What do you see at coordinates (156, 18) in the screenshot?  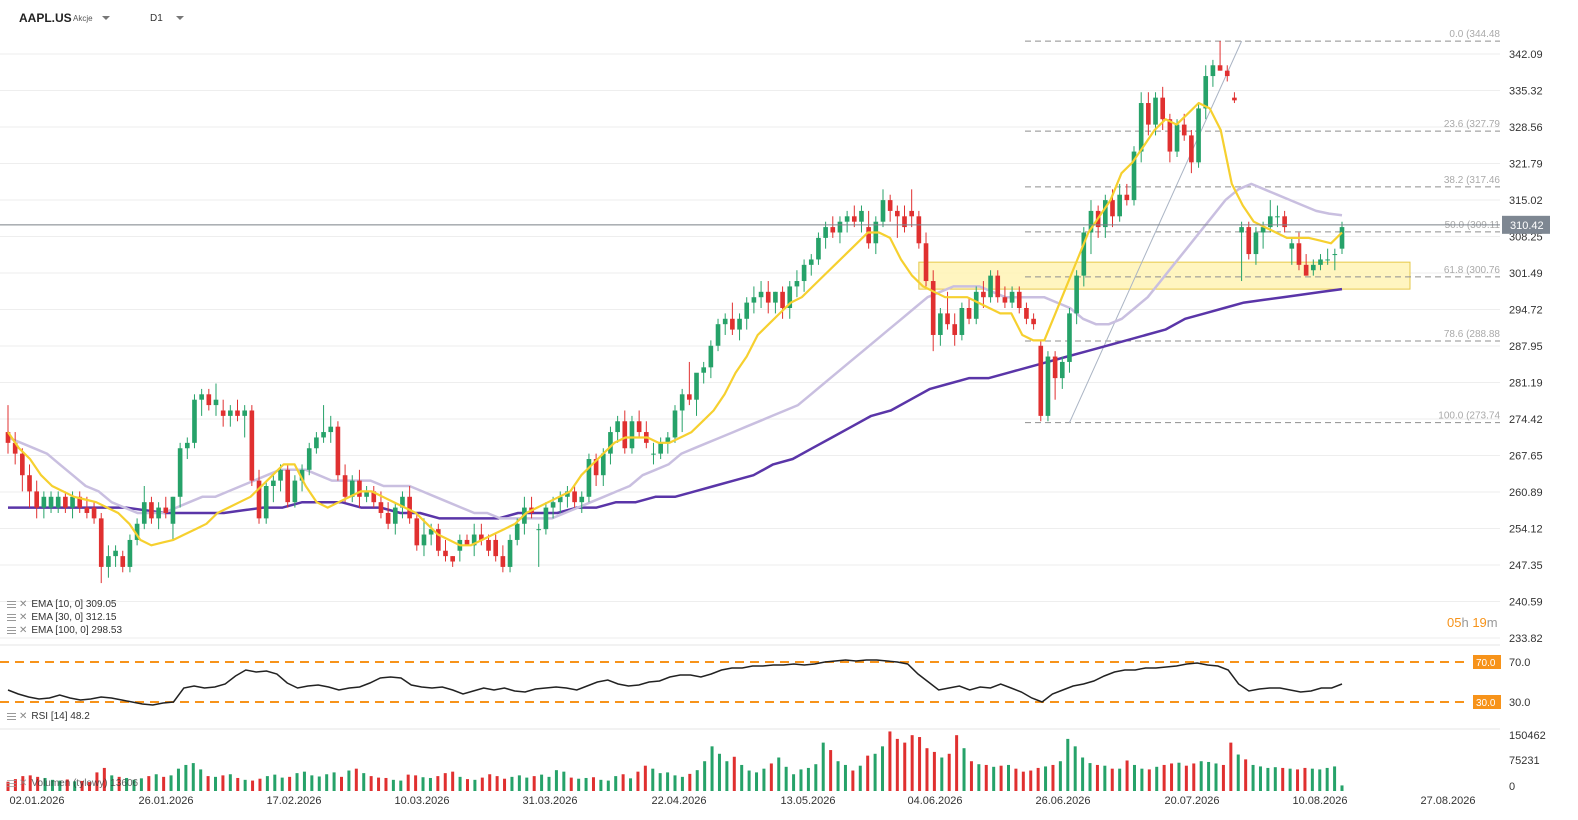 I see `timeframe-label: D1` at bounding box center [156, 18].